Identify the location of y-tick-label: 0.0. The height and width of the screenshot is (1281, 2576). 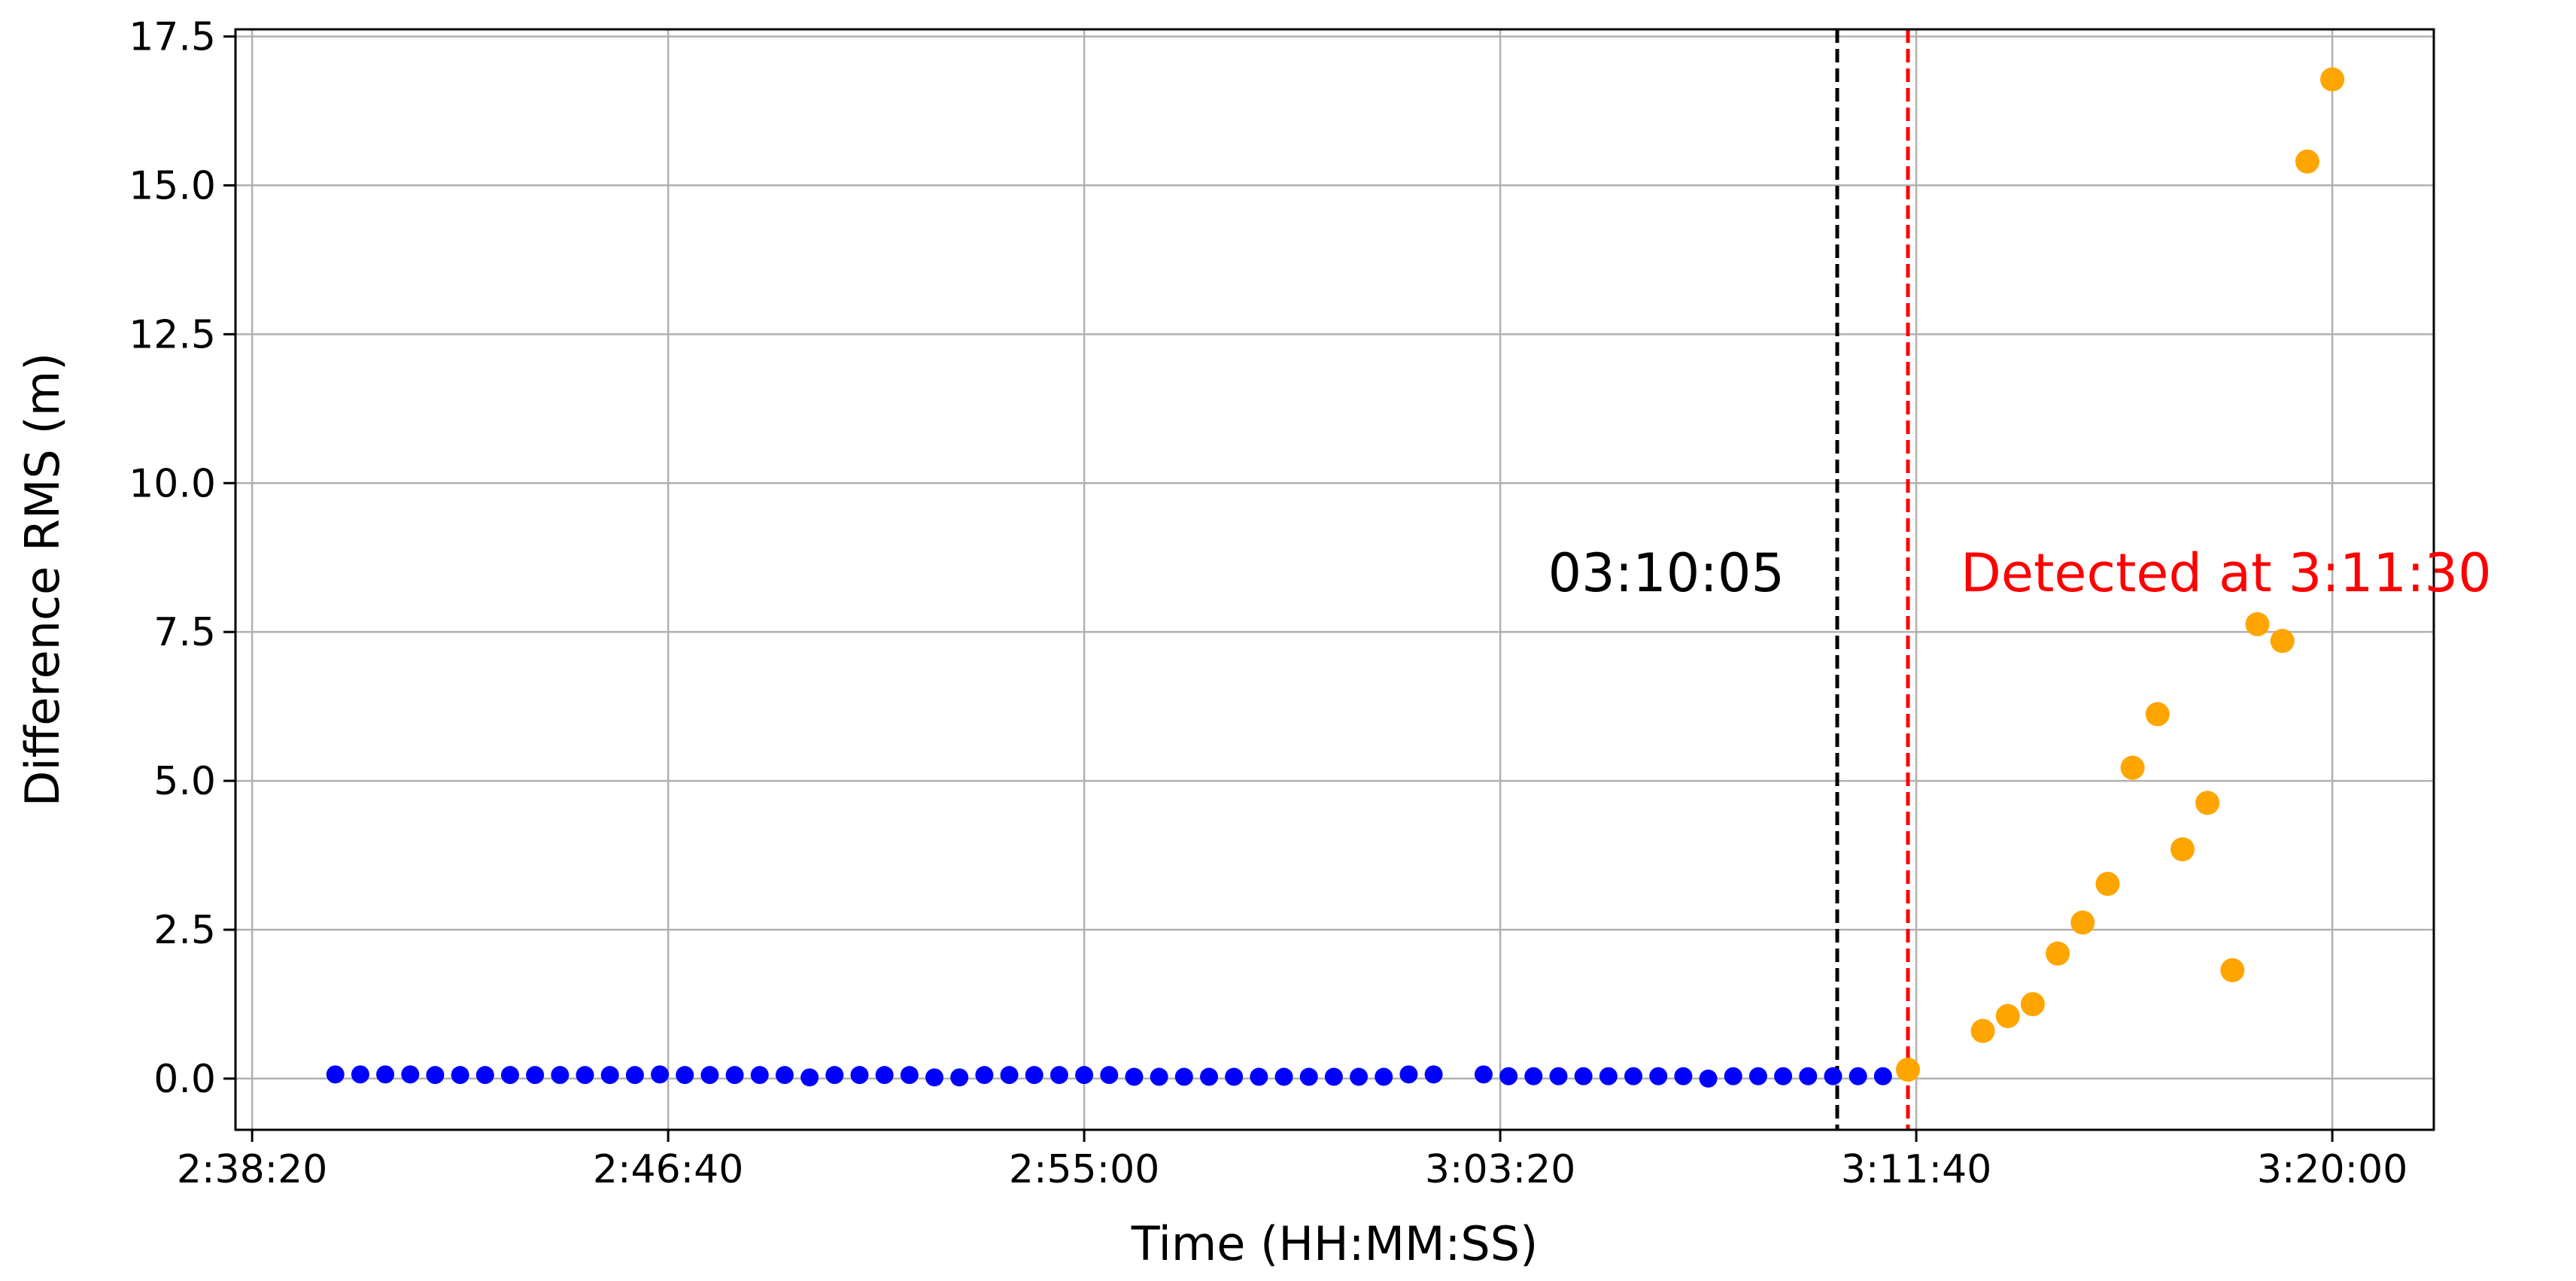
(184, 1079).